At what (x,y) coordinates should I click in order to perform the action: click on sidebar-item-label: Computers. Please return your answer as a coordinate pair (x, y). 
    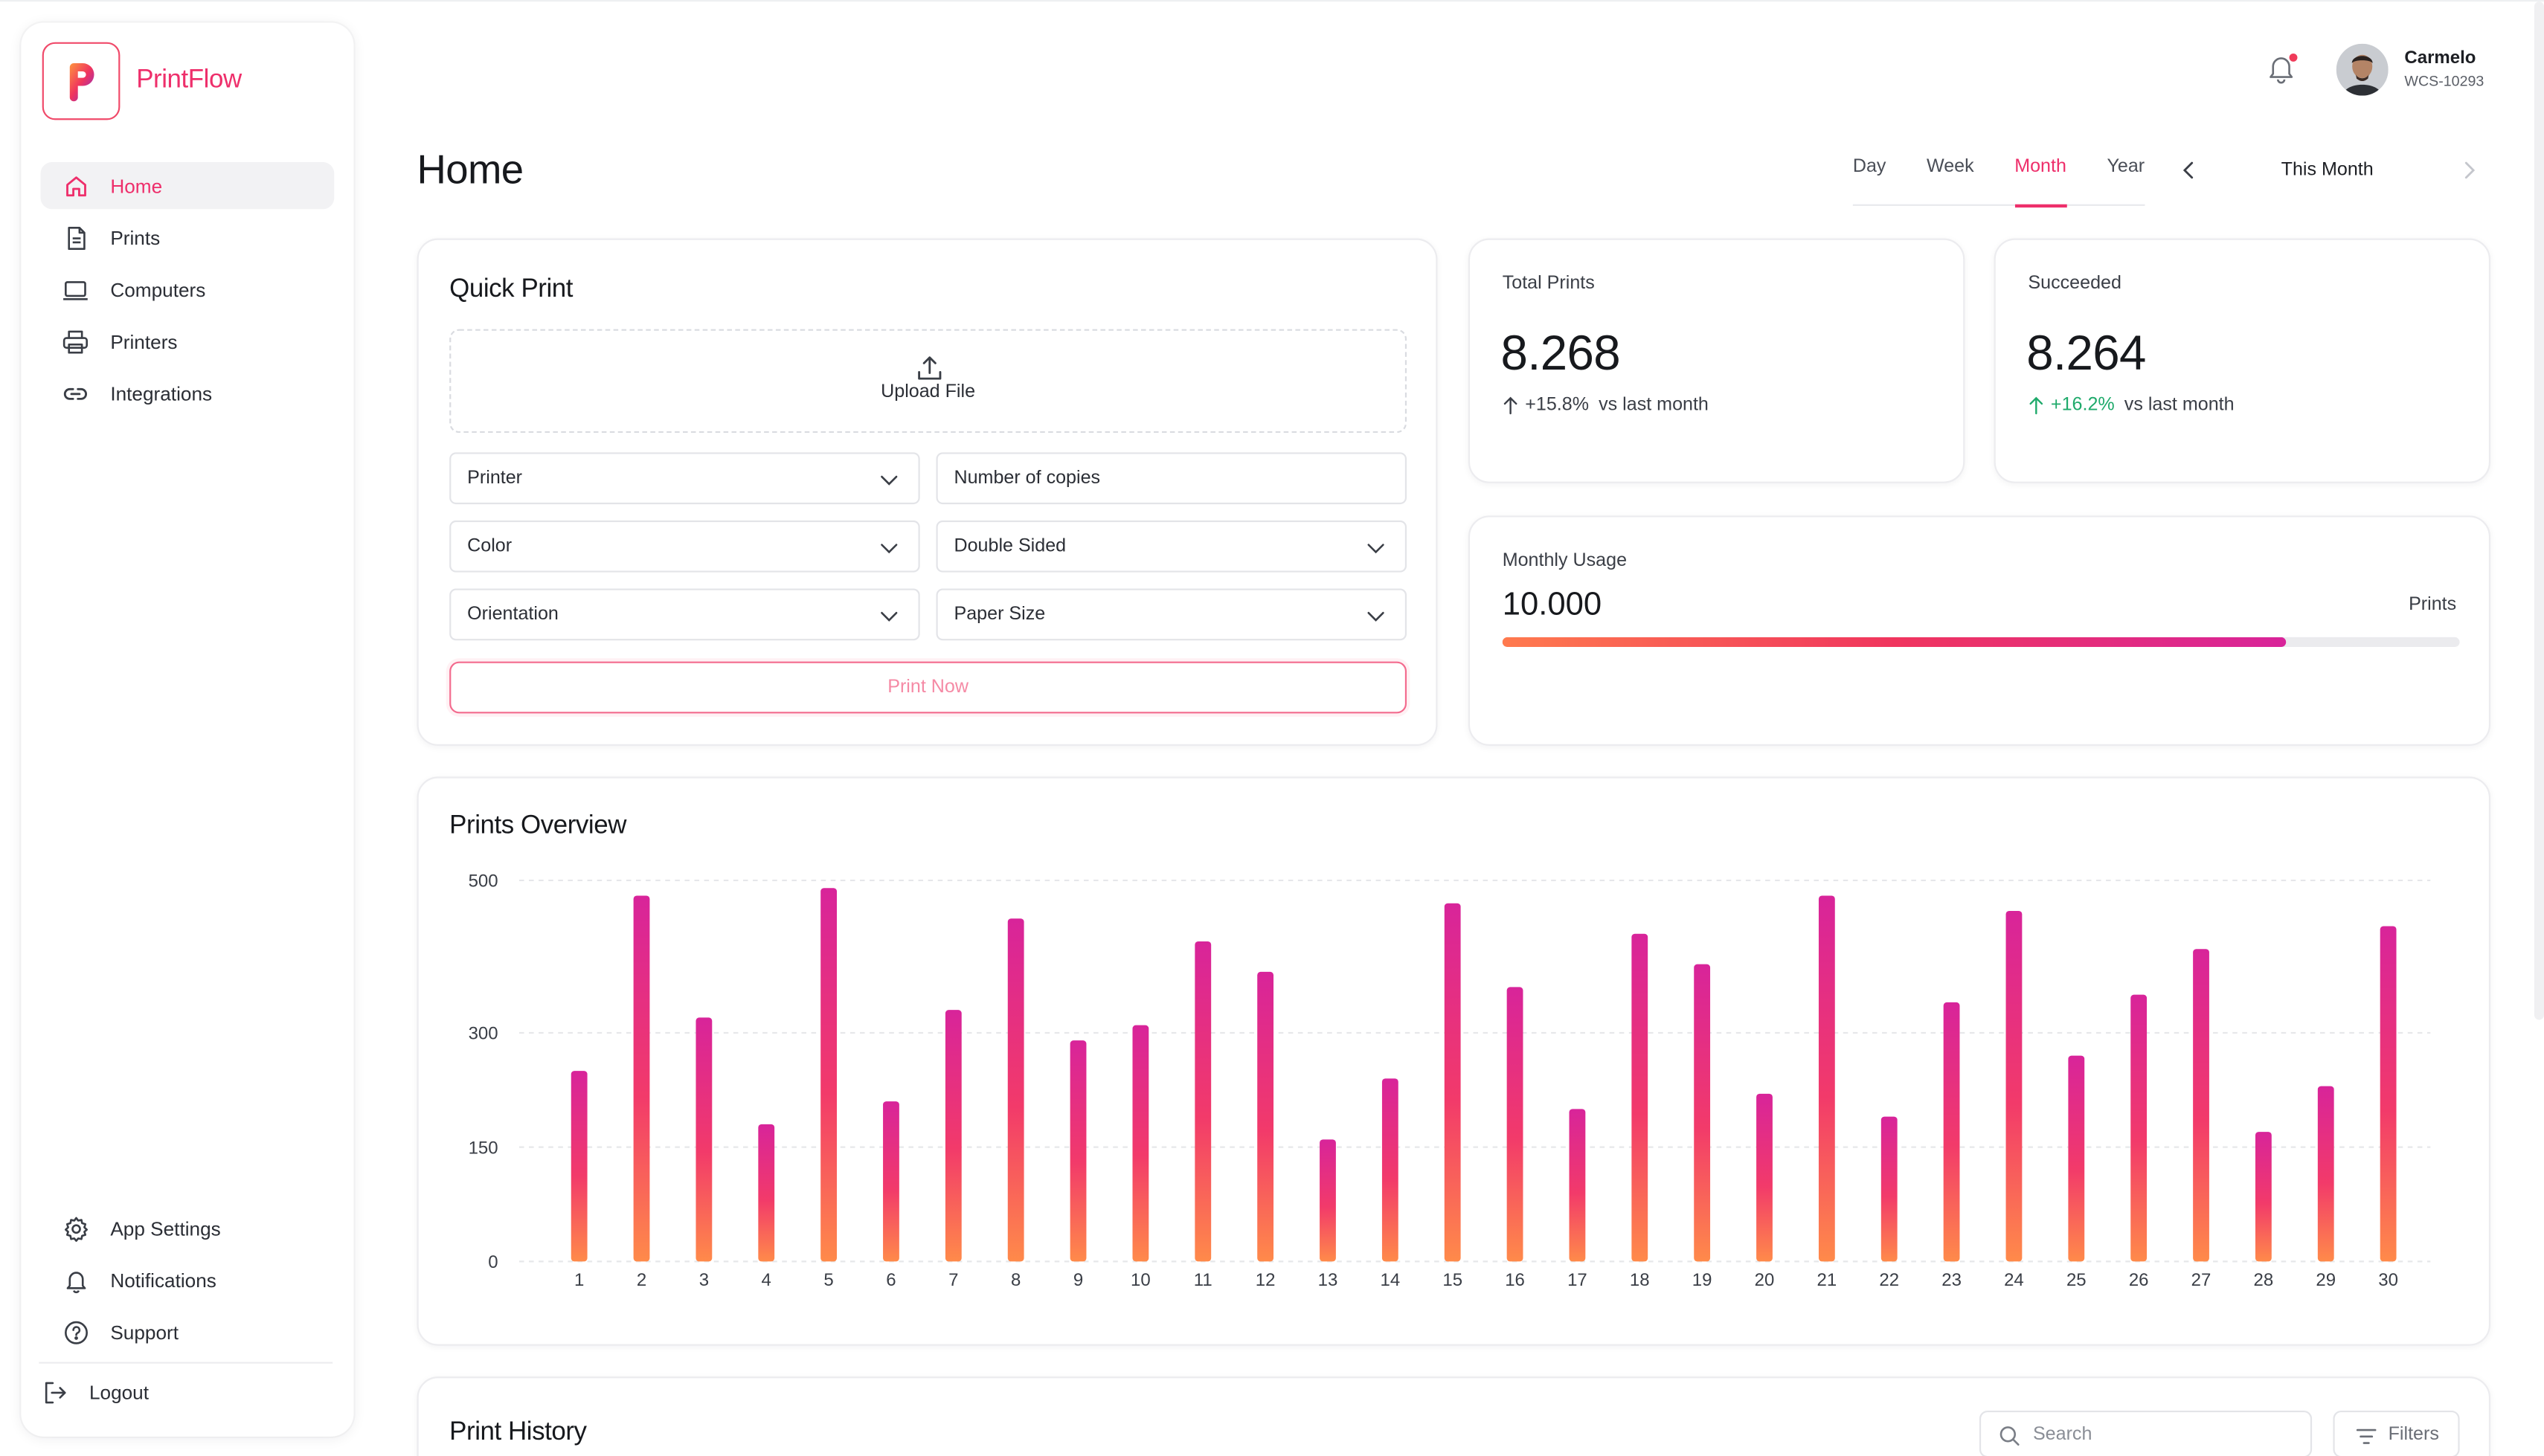
    Looking at the image, I should click on (158, 289).